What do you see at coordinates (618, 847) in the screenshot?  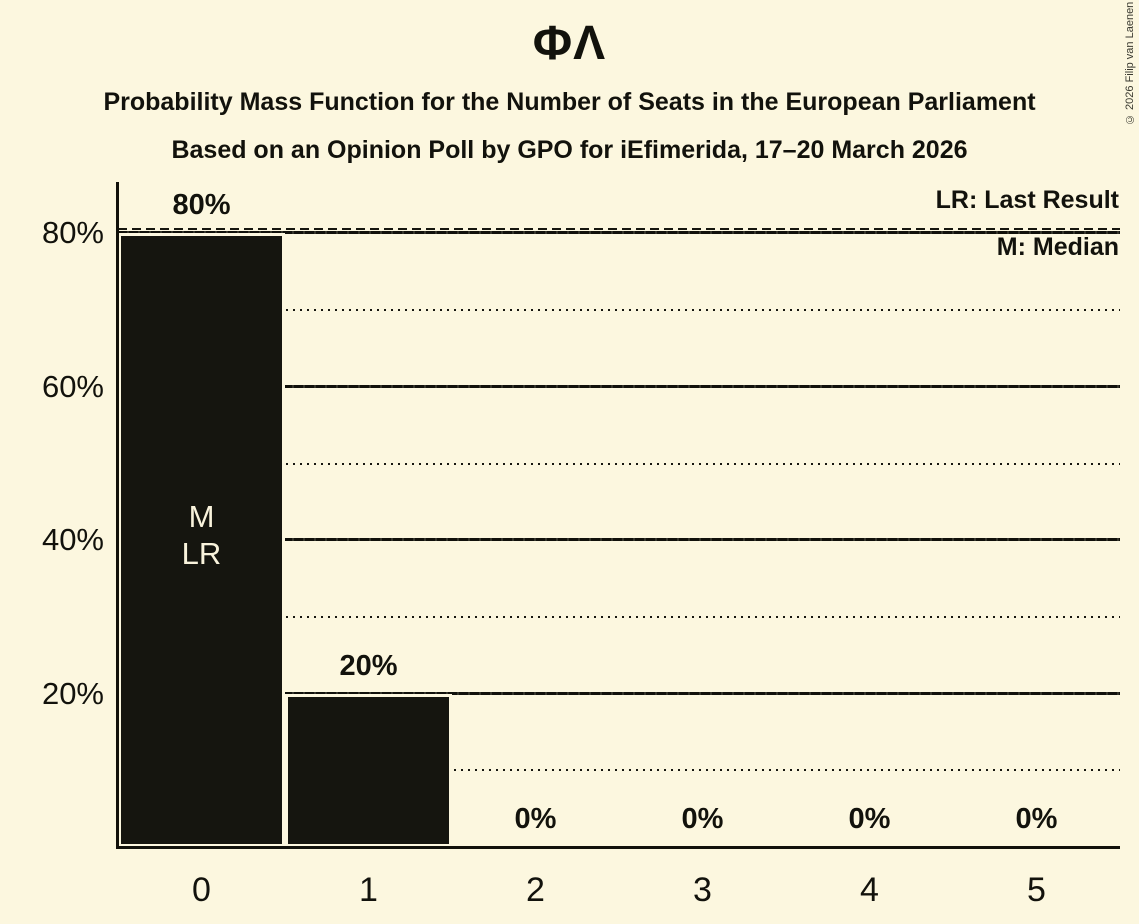 I see `x-axis-line` at bounding box center [618, 847].